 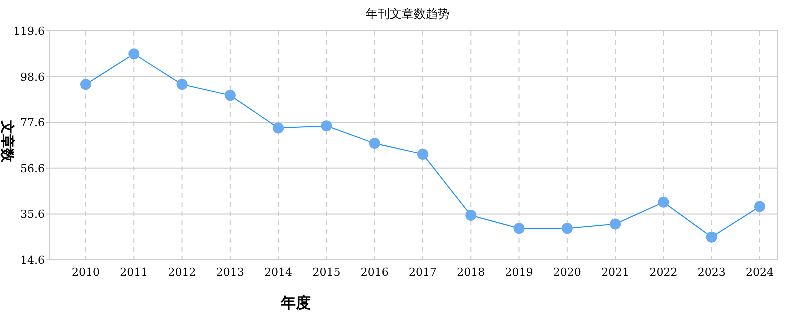 I want to click on x-tick-label: 2013, so click(x=230, y=272).